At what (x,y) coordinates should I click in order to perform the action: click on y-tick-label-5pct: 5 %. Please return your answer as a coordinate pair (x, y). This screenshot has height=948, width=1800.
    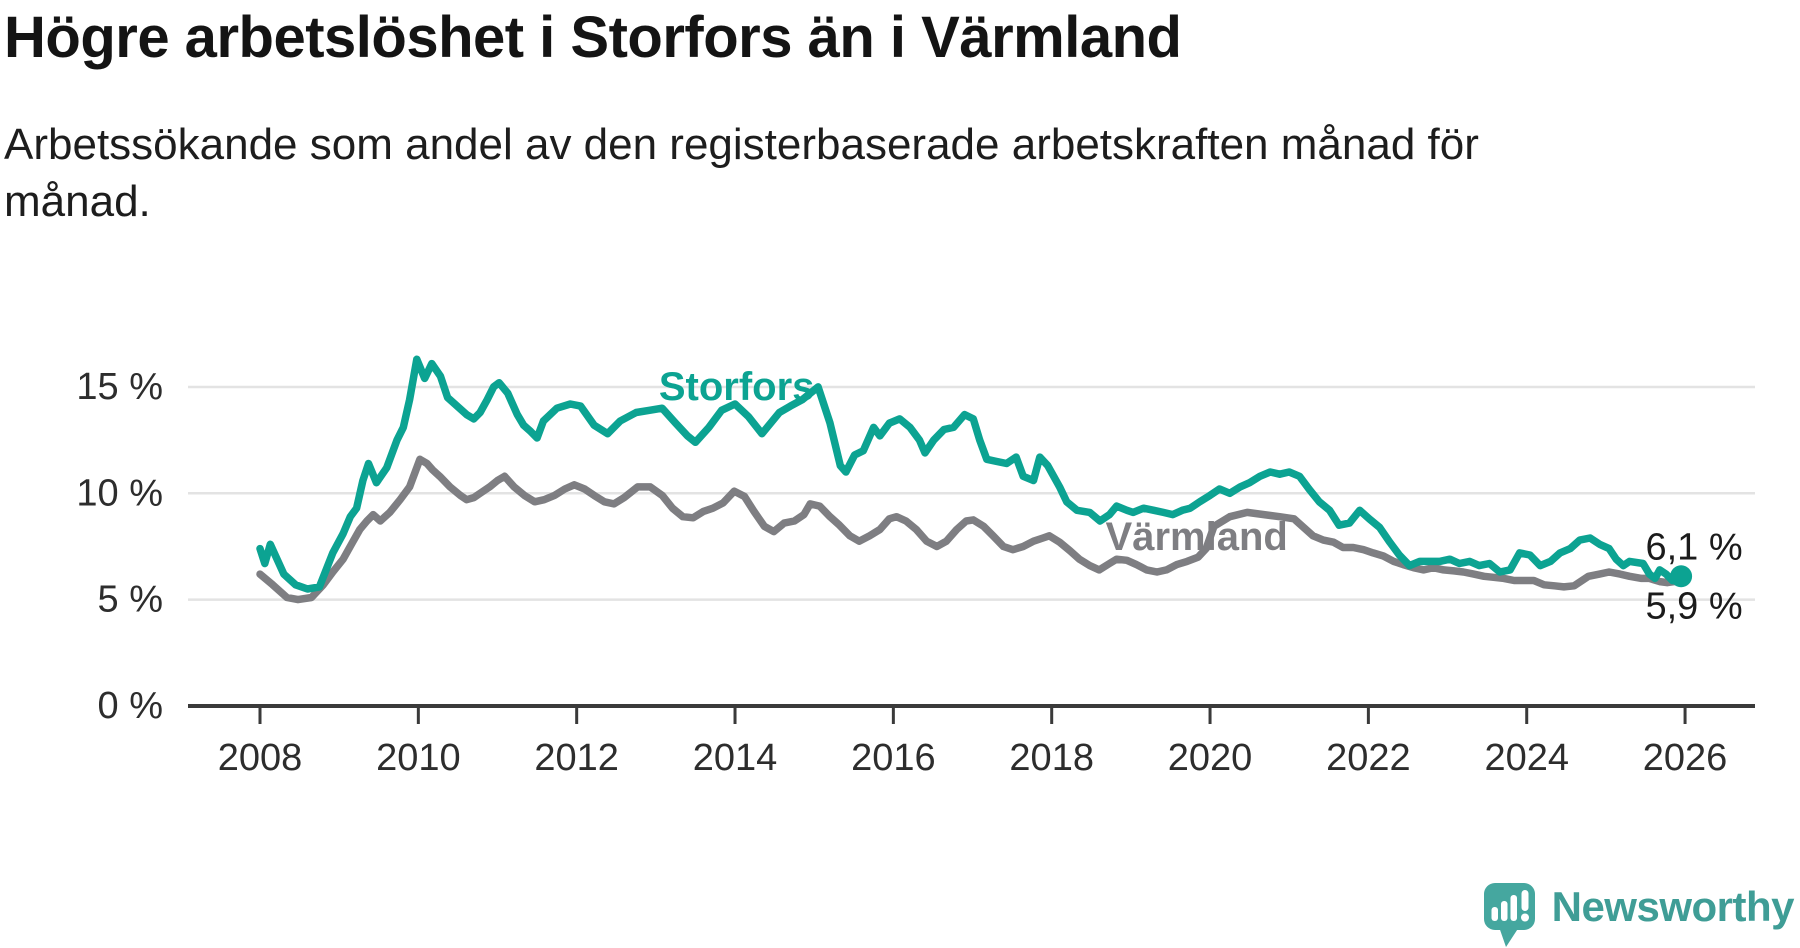
    Looking at the image, I should click on (130, 600).